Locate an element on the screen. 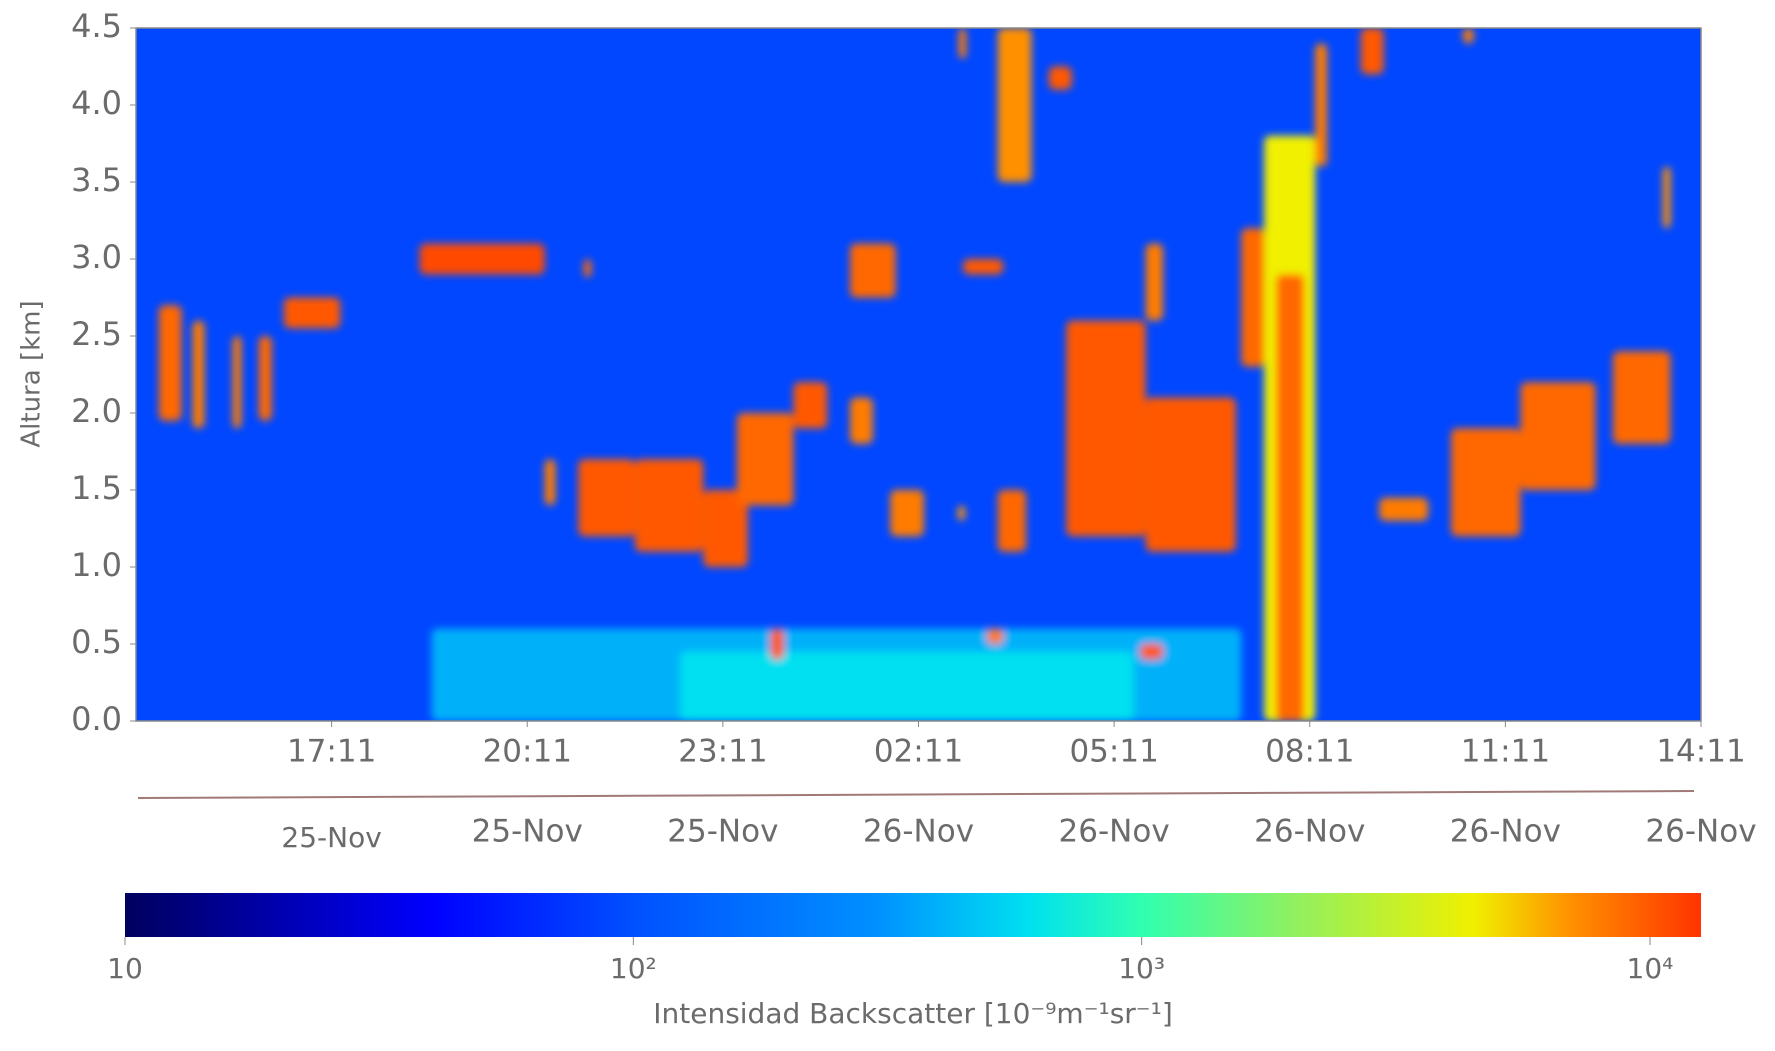  x-tick-label: 17:11 is located at coordinates (331, 752).